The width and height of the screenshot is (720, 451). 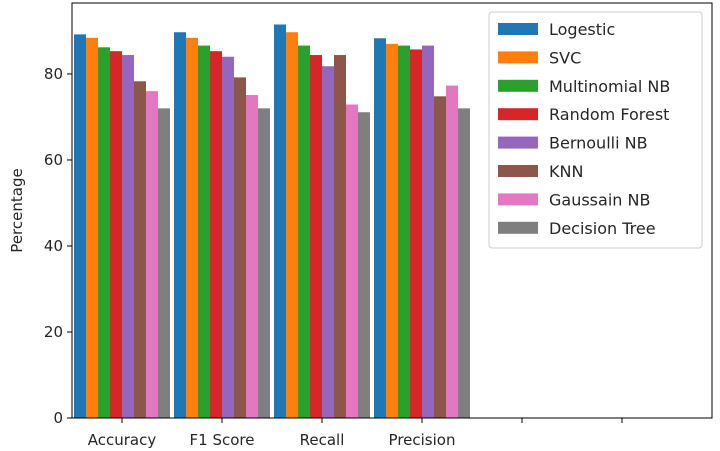 I want to click on bar-multinomial-nb-accuracy, so click(x=104, y=233).